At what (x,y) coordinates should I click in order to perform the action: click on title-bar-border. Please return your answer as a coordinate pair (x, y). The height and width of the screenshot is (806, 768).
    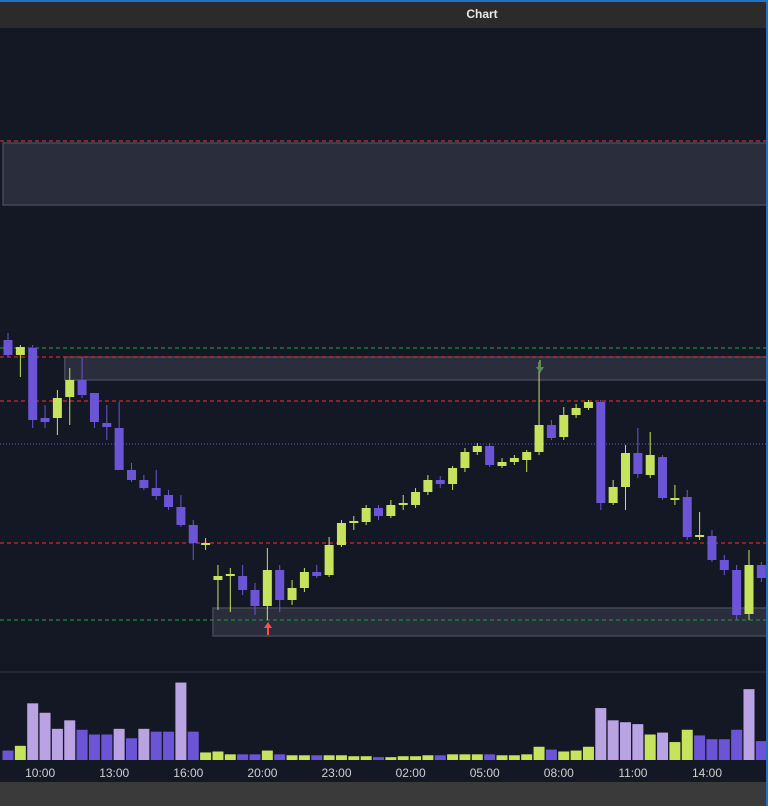
    Looking at the image, I should click on (384, 1).